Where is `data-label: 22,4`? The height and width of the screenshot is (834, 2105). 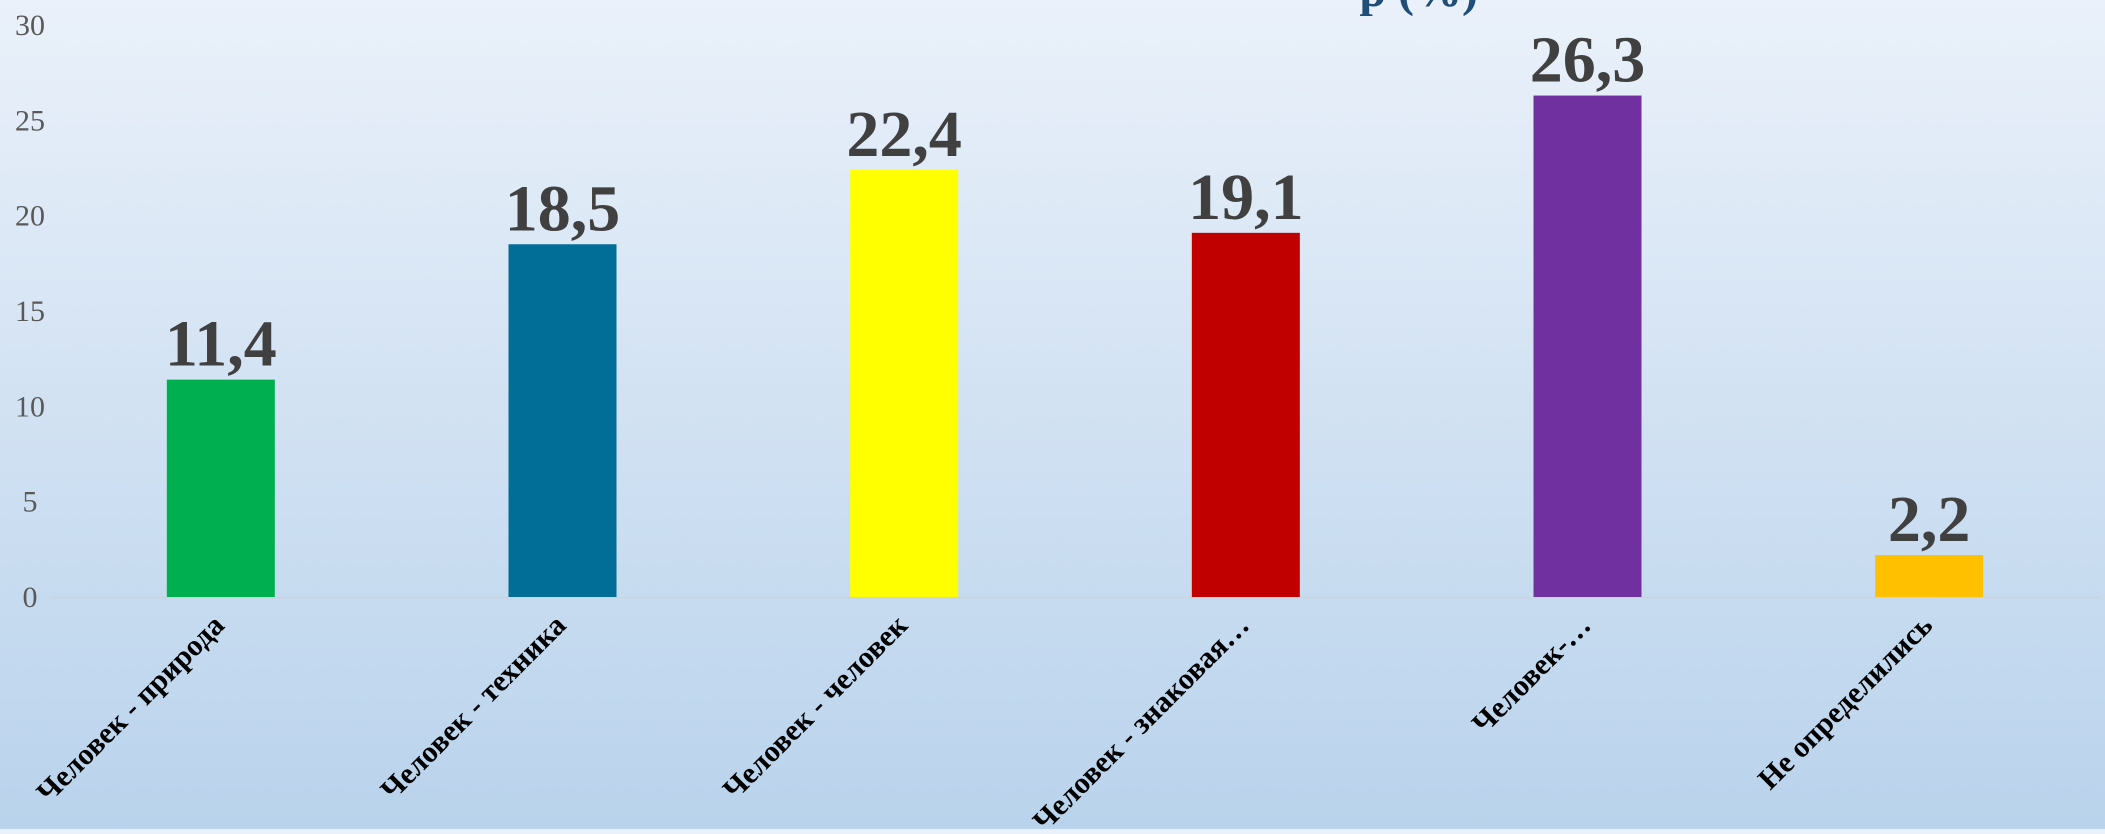
data-label: 22,4 is located at coordinates (904, 134).